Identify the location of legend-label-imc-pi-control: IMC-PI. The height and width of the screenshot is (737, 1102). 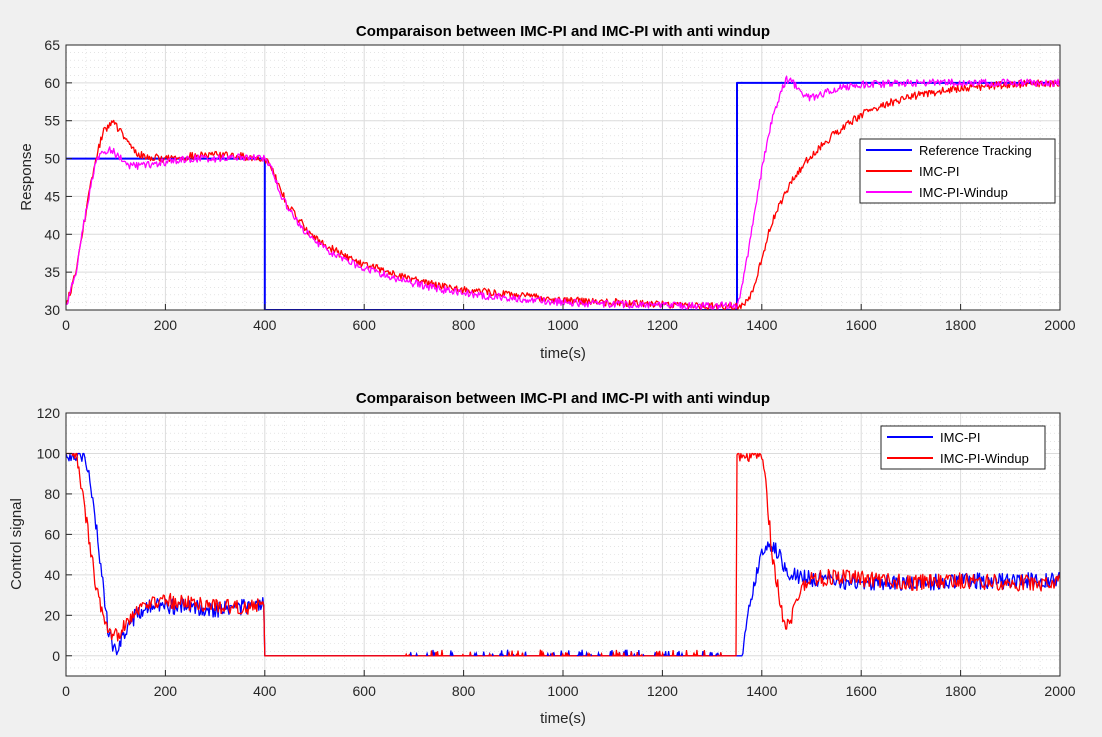
(960, 437).